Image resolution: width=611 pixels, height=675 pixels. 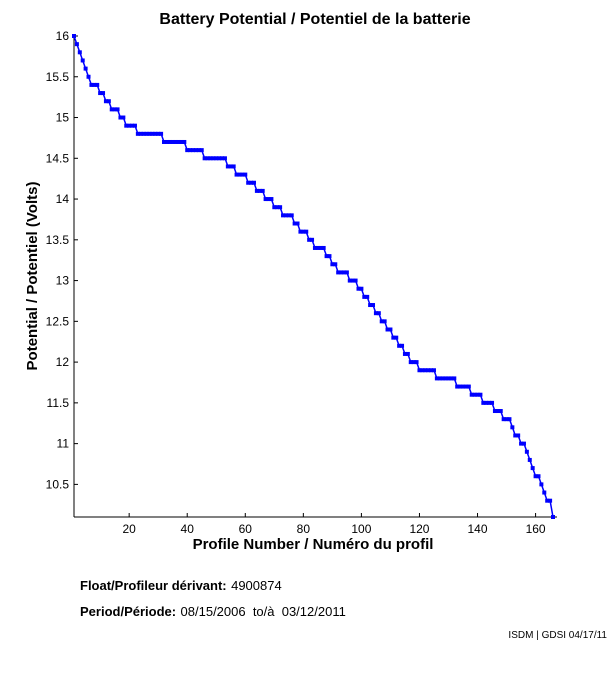 I want to click on y-axis-label: Potential / Potentiel (Volts), so click(x=32, y=276).